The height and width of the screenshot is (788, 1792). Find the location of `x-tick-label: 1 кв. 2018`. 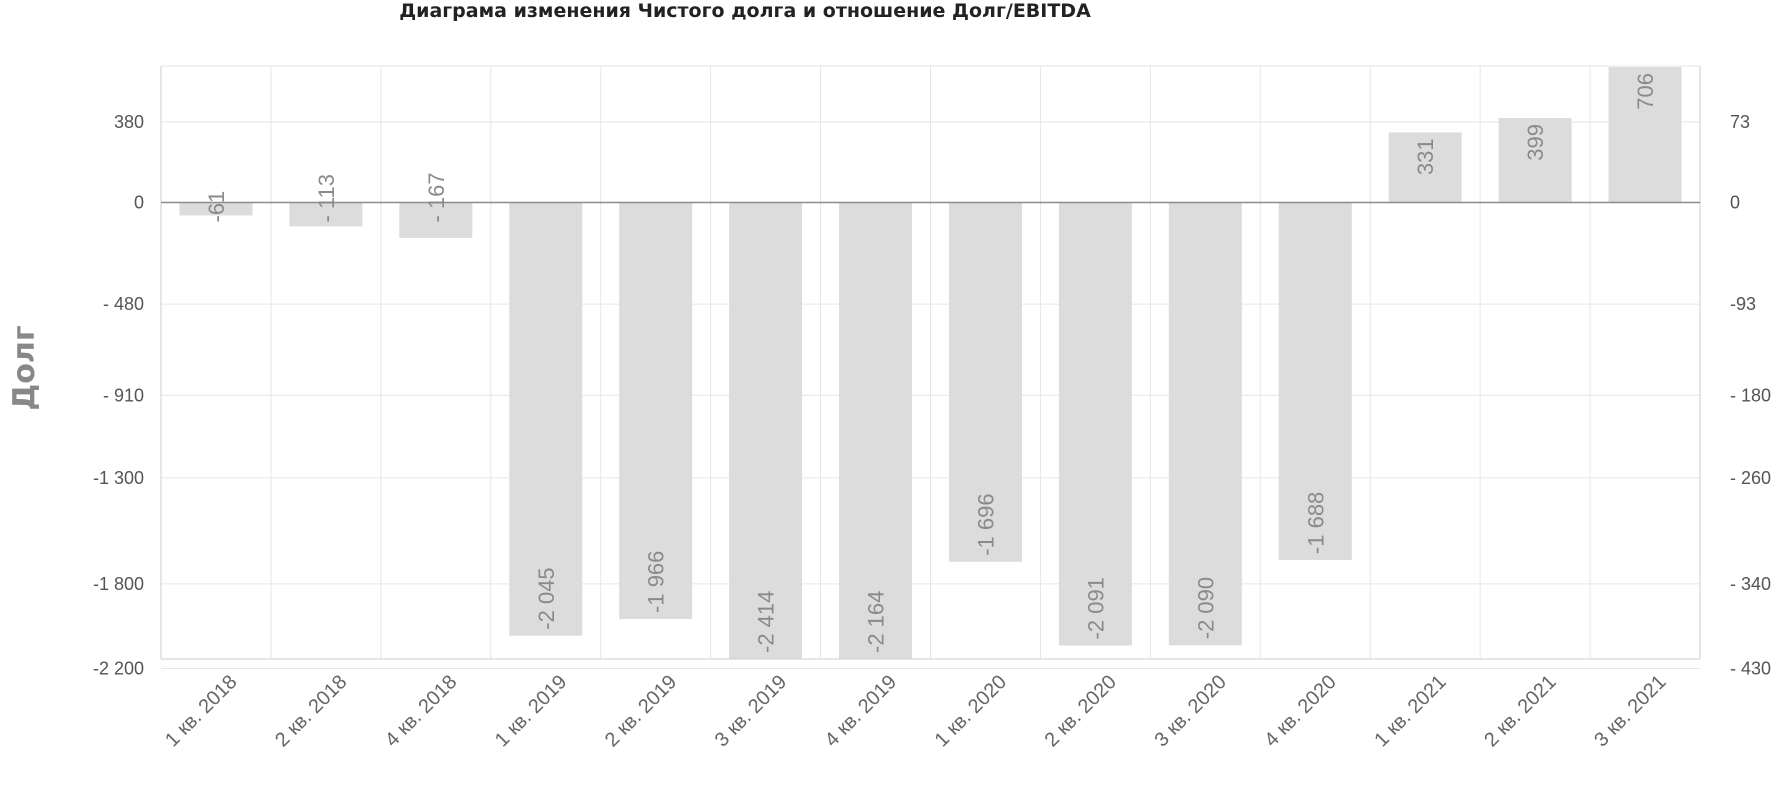

x-tick-label: 1 кв. 2018 is located at coordinates (201, 711).